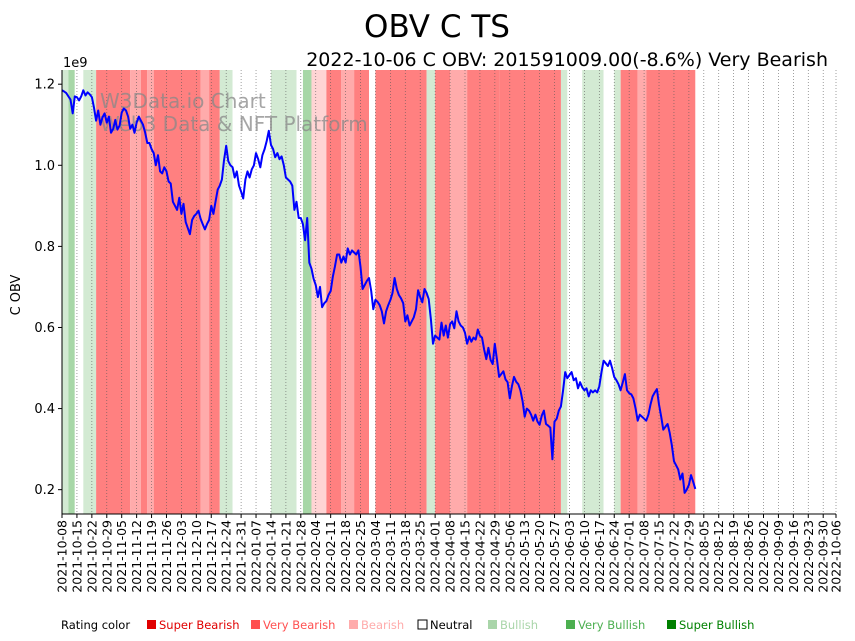 Image resolution: width=855 pixels, height=641 pixels. What do you see at coordinates (106, 556) in the screenshot?
I see `x-tick-label: 2021-10-29` at bounding box center [106, 556].